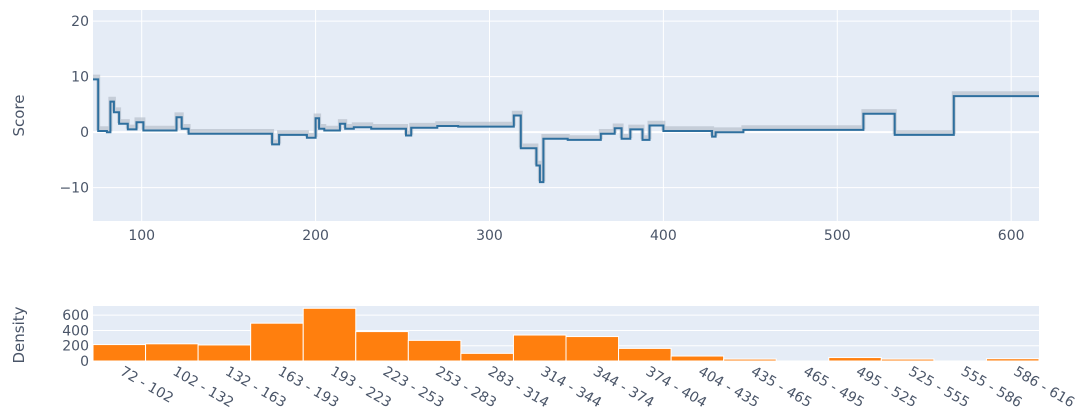  What do you see at coordinates (1044, 388) in the screenshot?
I see `x-tick-label: 586 - 616` at bounding box center [1044, 388].